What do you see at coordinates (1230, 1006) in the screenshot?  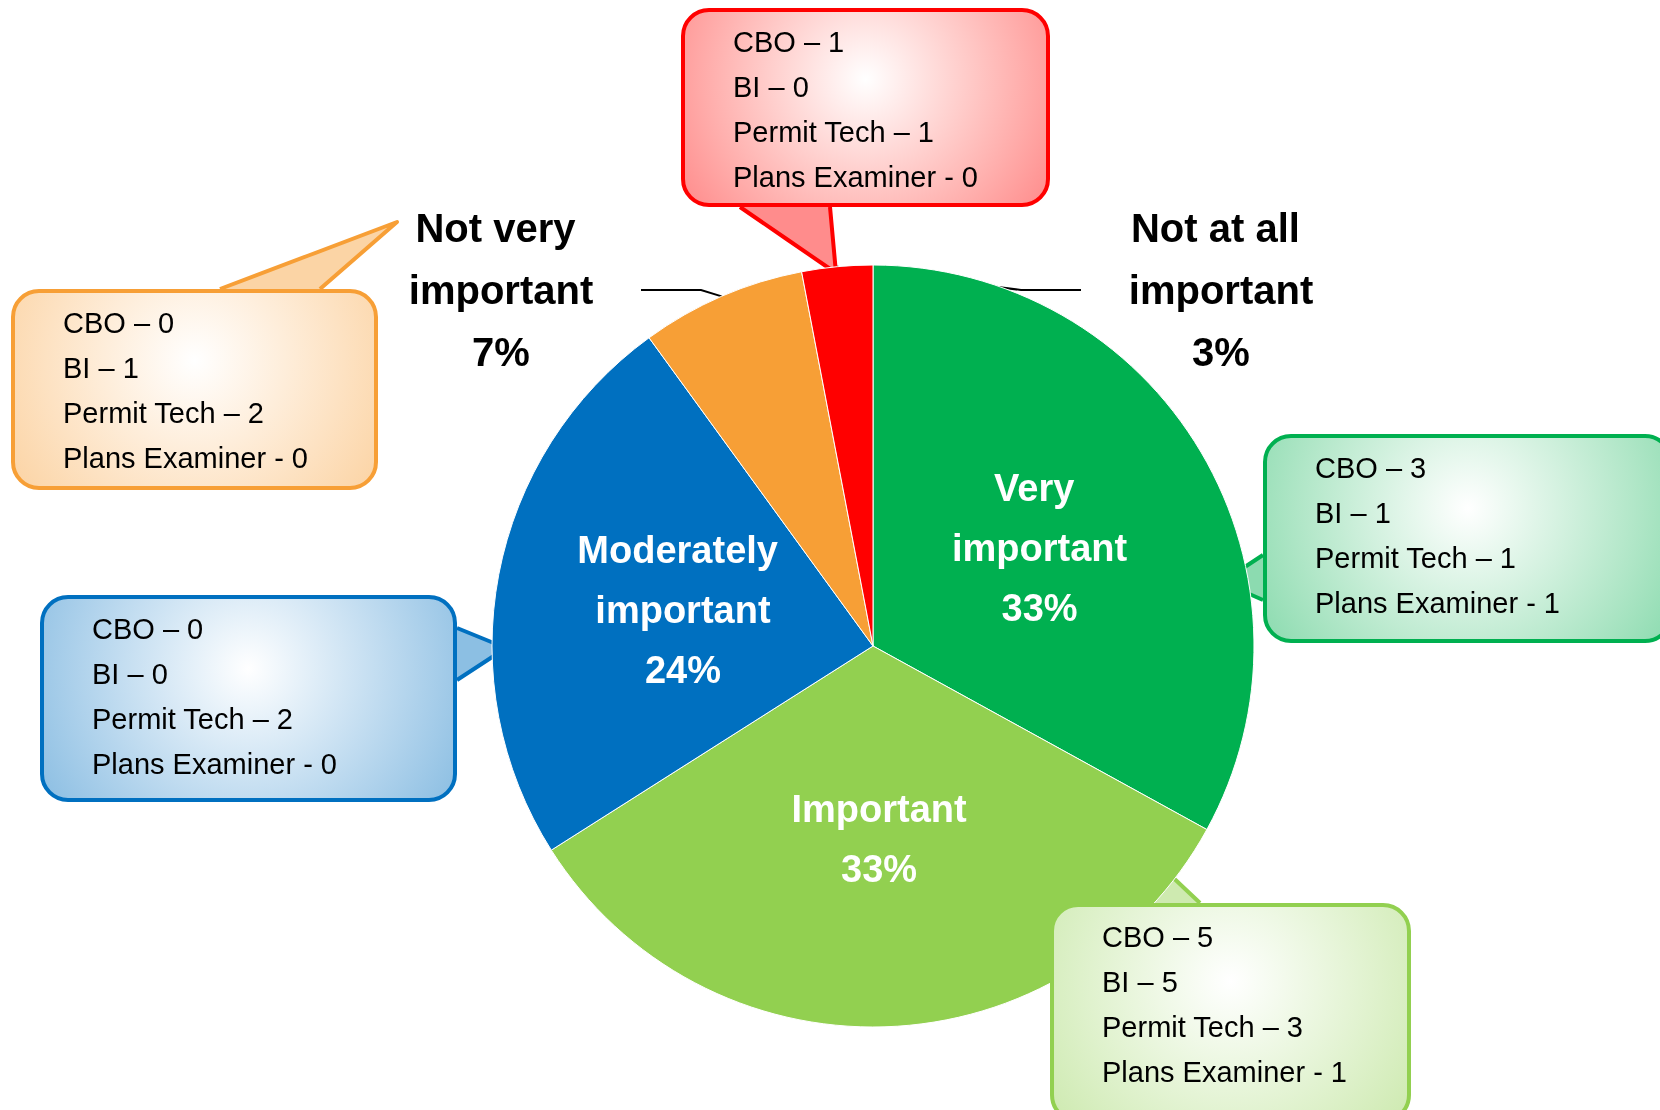 I see `text: CBO – 5 BI – 5 Permit Tech – 3 Plans Examiner - 1` at bounding box center [1230, 1006].